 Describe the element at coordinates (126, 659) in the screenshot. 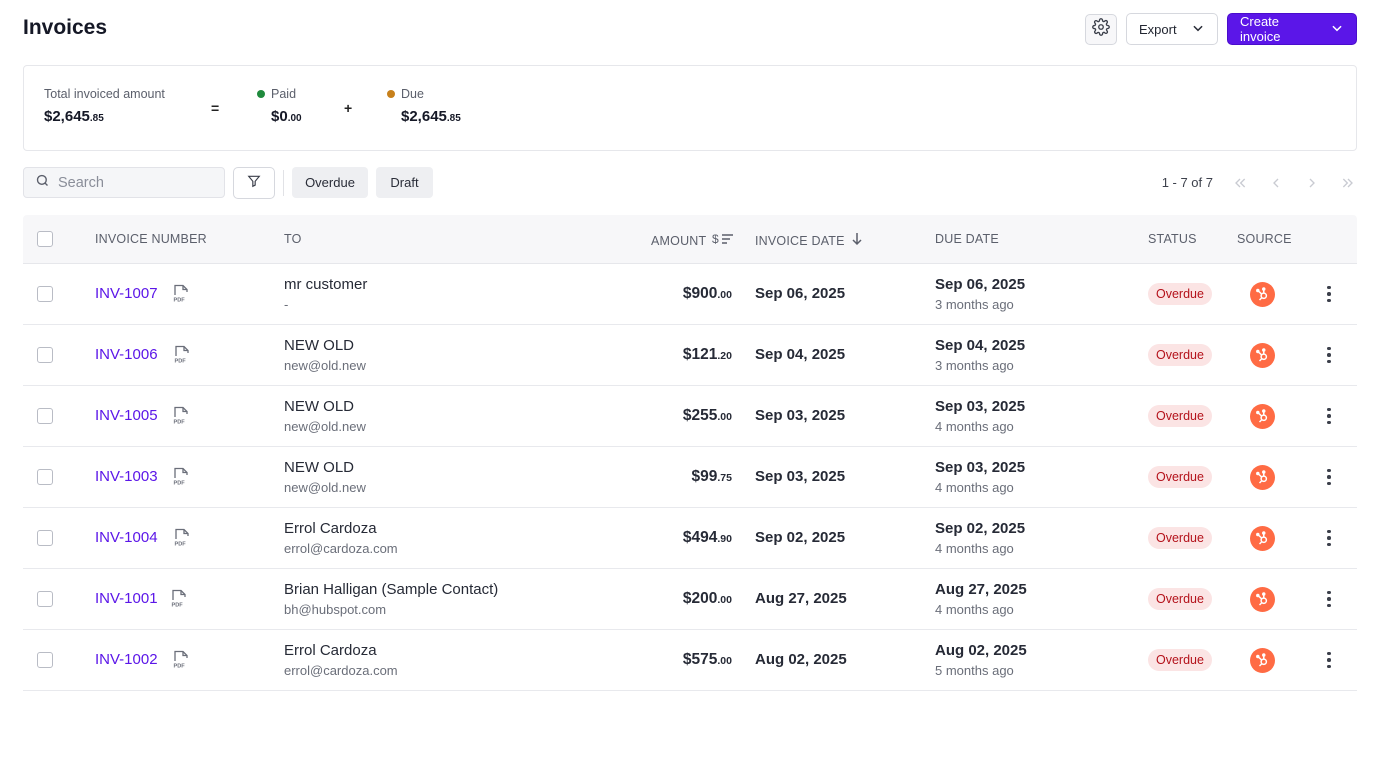

I see `invoice-number-link: INV-1002` at that location.